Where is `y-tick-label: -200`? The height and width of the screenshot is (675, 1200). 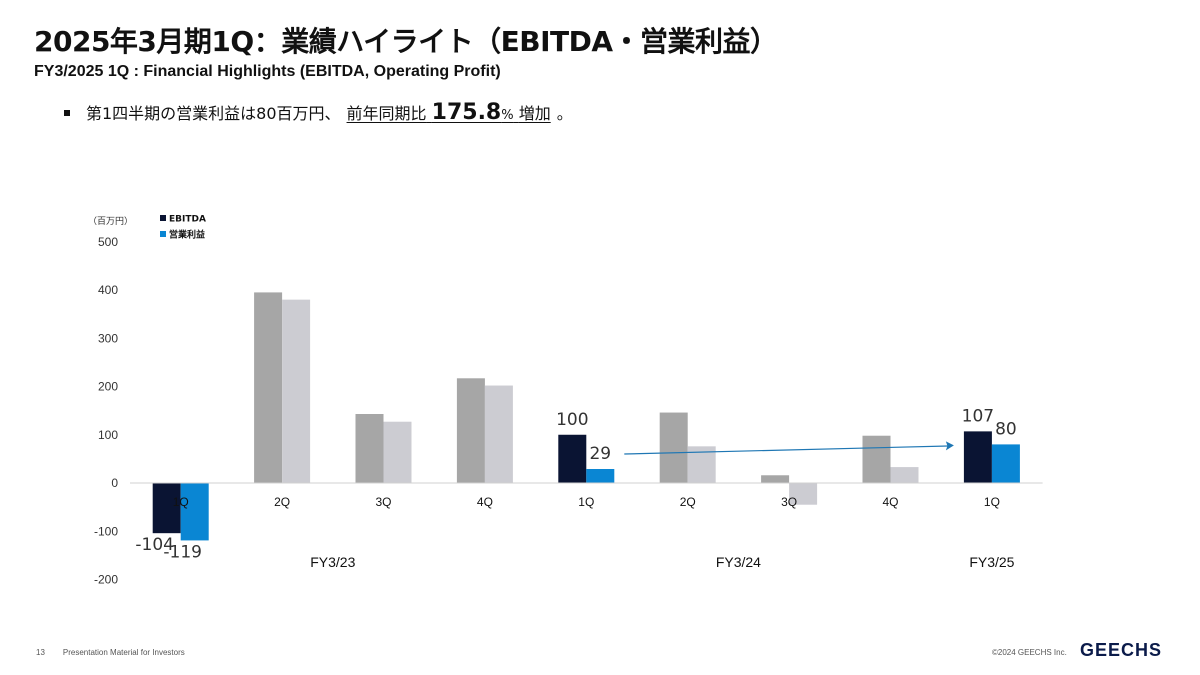
y-tick-label: -200 is located at coordinates (106, 580).